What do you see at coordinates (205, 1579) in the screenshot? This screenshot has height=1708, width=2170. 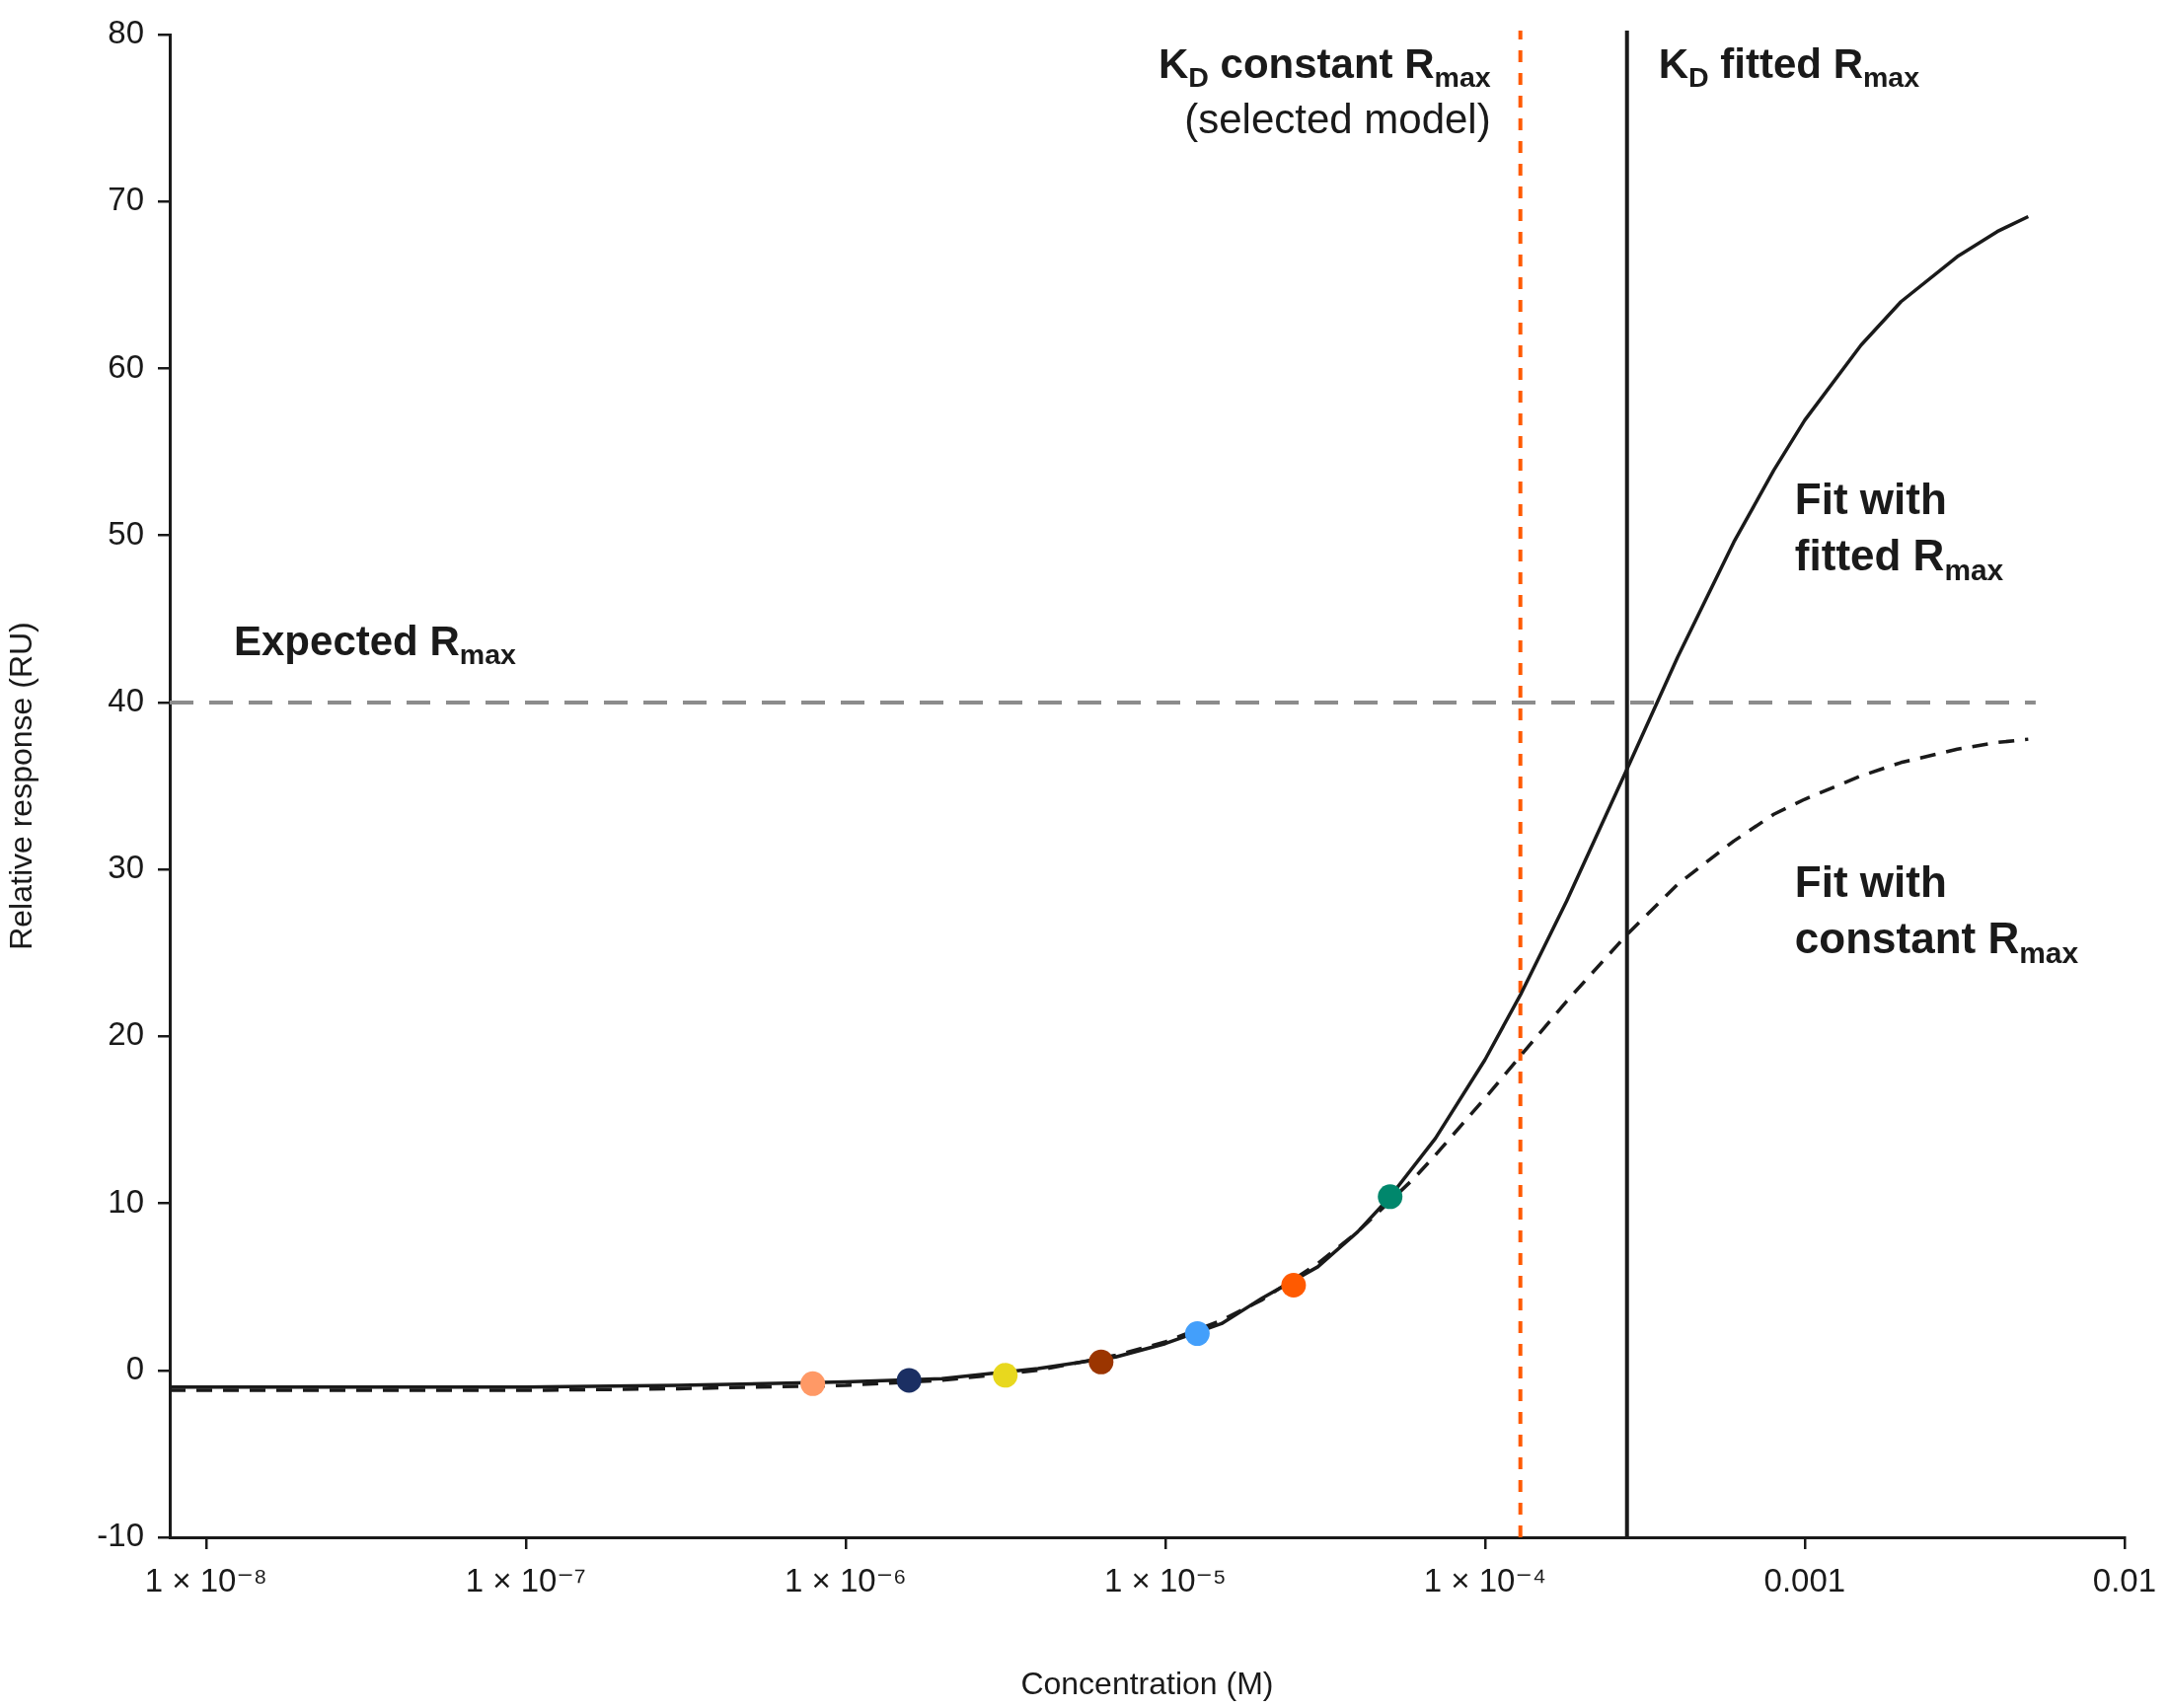 I see `x-tick-label: 1 × 10⁻⁸` at bounding box center [205, 1579].